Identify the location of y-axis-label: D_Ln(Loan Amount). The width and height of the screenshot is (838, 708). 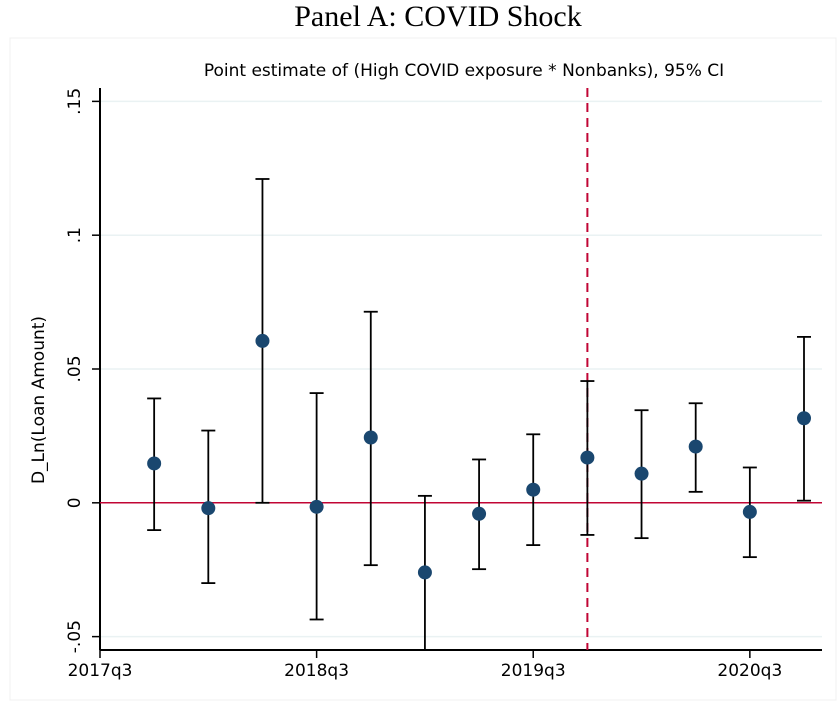
(39, 400).